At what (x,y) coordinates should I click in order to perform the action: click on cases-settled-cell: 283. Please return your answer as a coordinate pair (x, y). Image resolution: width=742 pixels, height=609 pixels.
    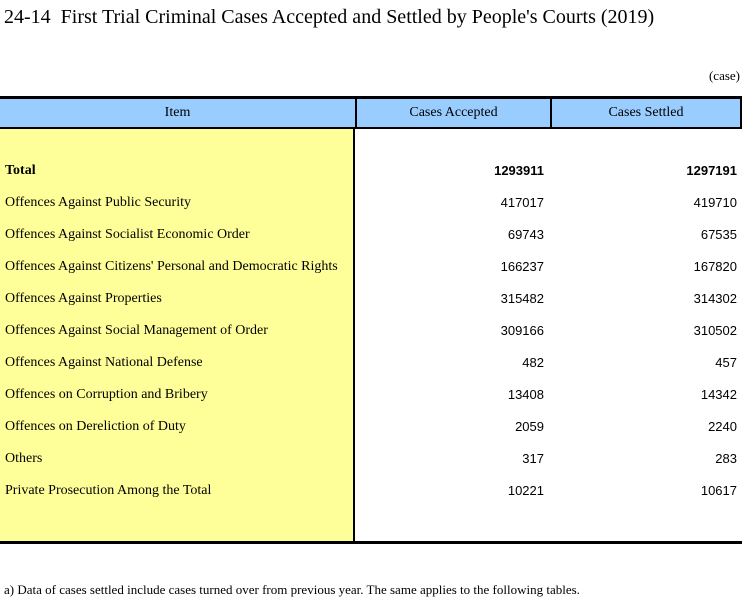
    Looking at the image, I should click on (726, 458).